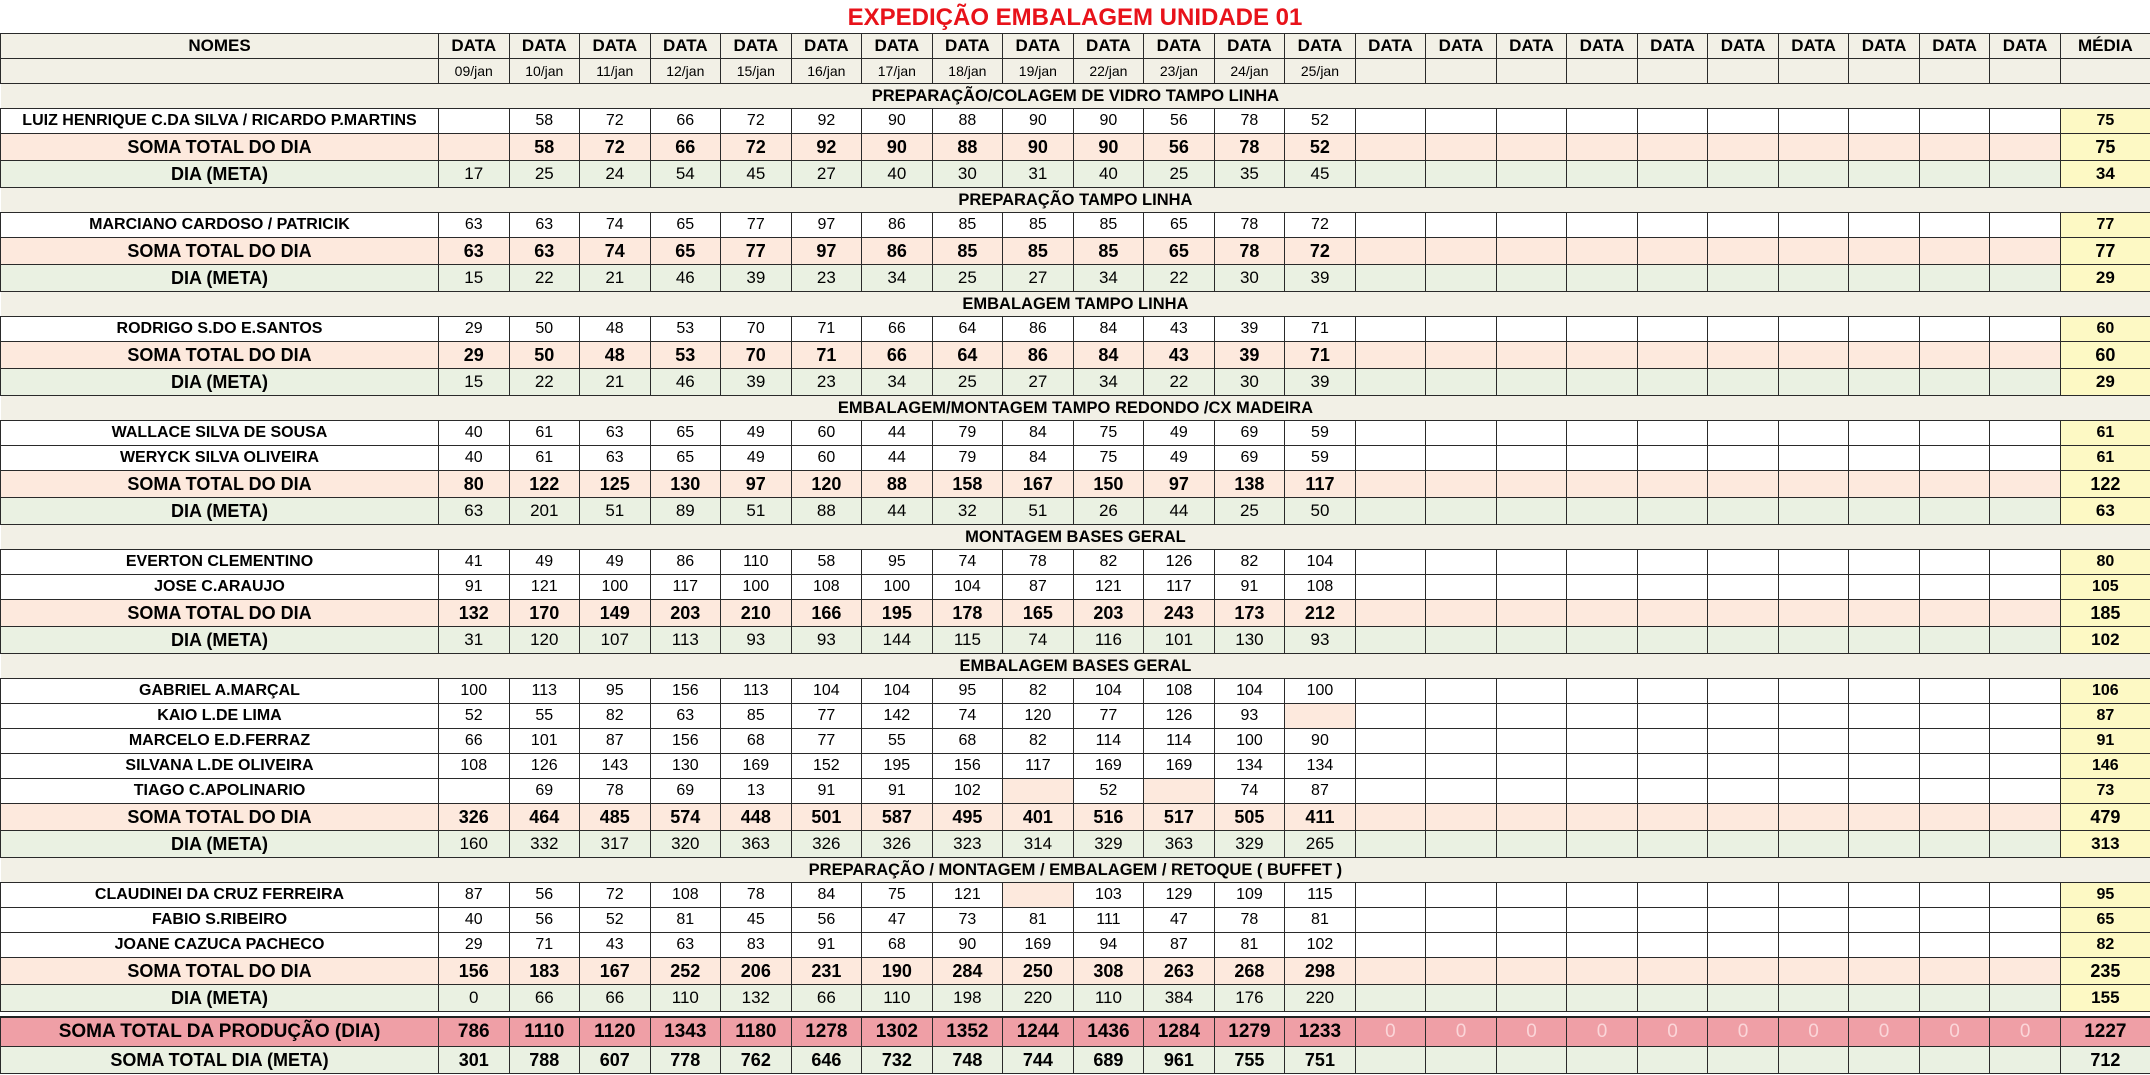 Image resolution: width=2150 pixels, height=1075 pixels. What do you see at coordinates (1179, 895) in the screenshot?
I see `value-cell: 129` at bounding box center [1179, 895].